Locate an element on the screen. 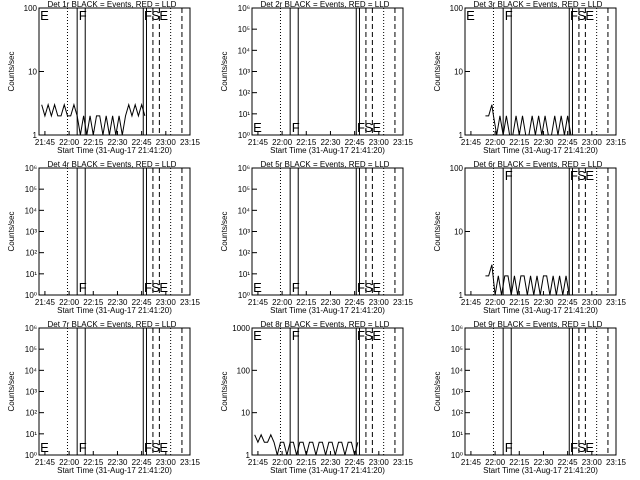 The image size is (640, 480). y-tick-label: 100 is located at coordinates (244, 370).